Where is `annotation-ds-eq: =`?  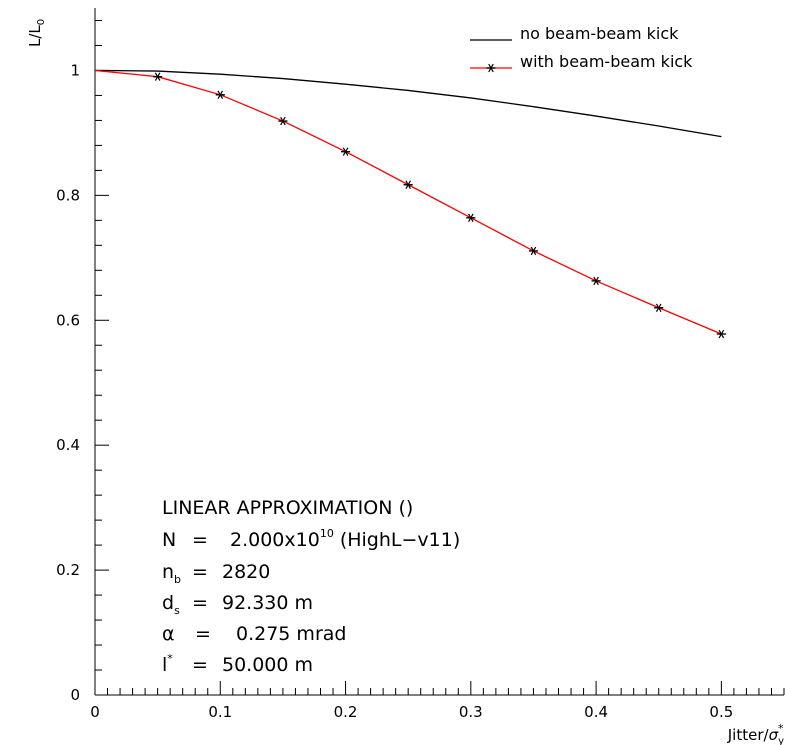 annotation-ds-eq: = is located at coordinates (200, 603).